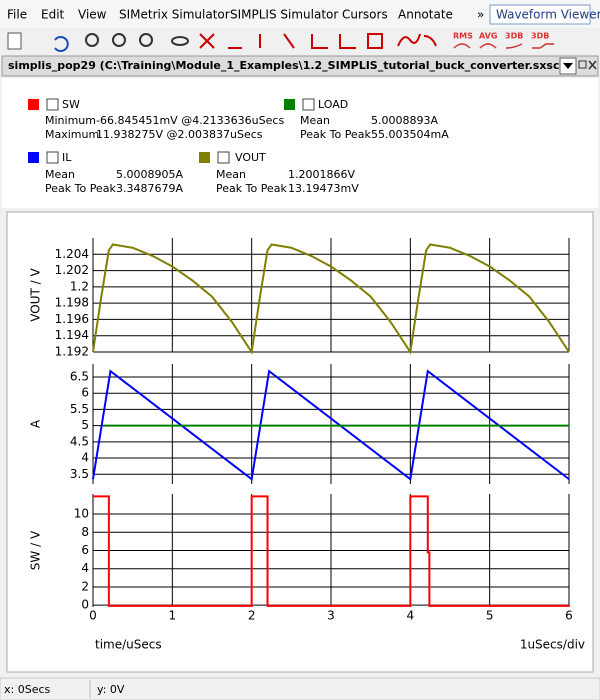  Describe the element at coordinates (85, 605) in the screenshot. I see `y-tick-label: 0` at that location.